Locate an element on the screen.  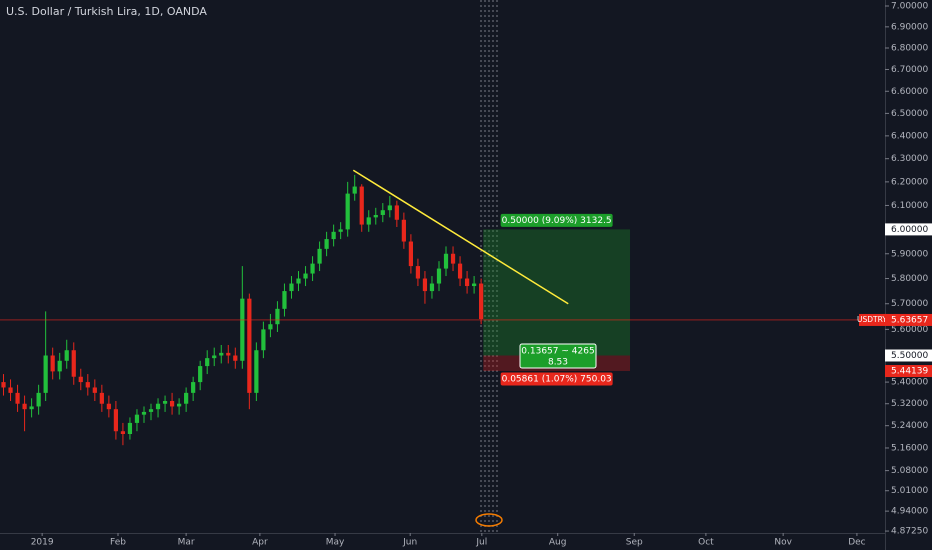
x-tick-label: Mar is located at coordinates (186, 543).